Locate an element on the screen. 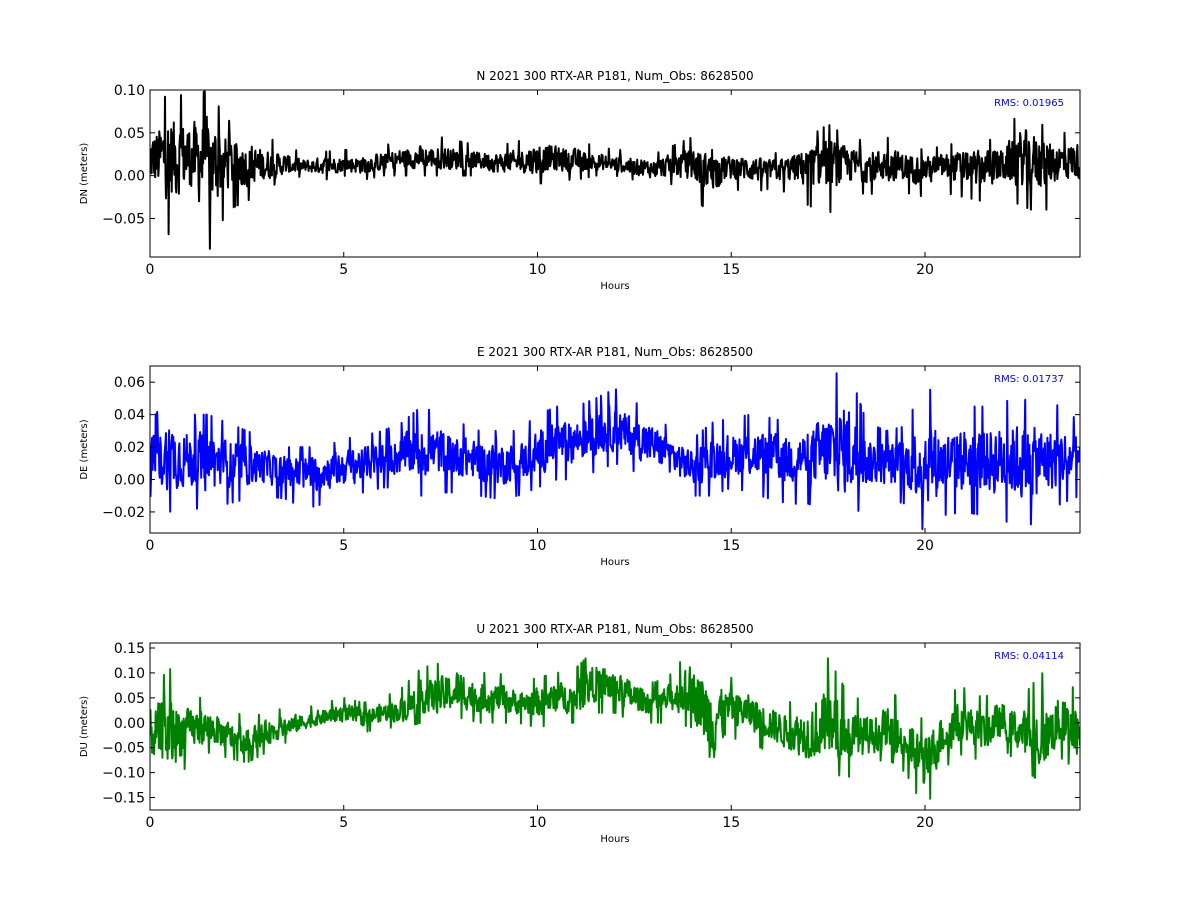 The image size is (1200, 900). x-tick-label-u-3: 15 is located at coordinates (731, 823).